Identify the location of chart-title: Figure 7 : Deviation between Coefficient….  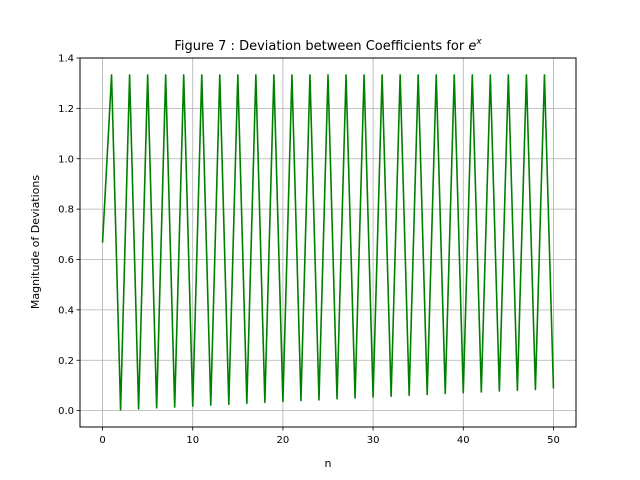
(328, 45).